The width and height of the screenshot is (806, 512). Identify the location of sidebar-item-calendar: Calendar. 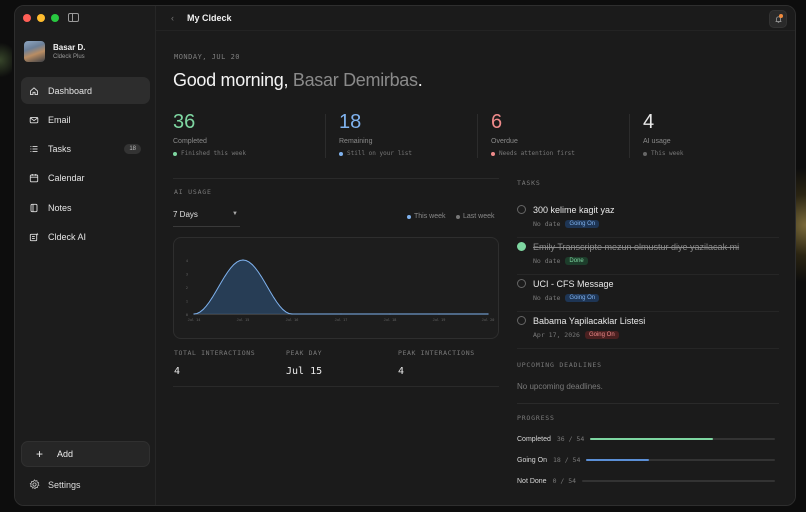
(85, 178).